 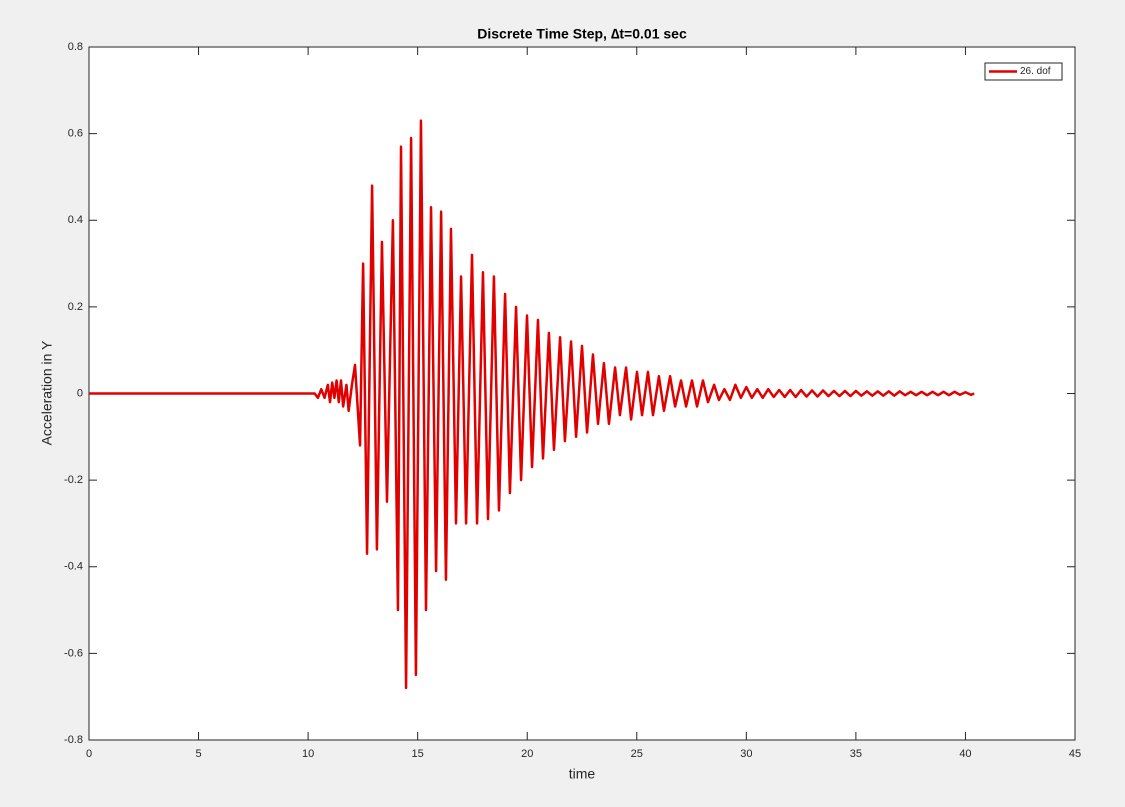 What do you see at coordinates (89, 754) in the screenshot?
I see `x-tick-label: 0` at bounding box center [89, 754].